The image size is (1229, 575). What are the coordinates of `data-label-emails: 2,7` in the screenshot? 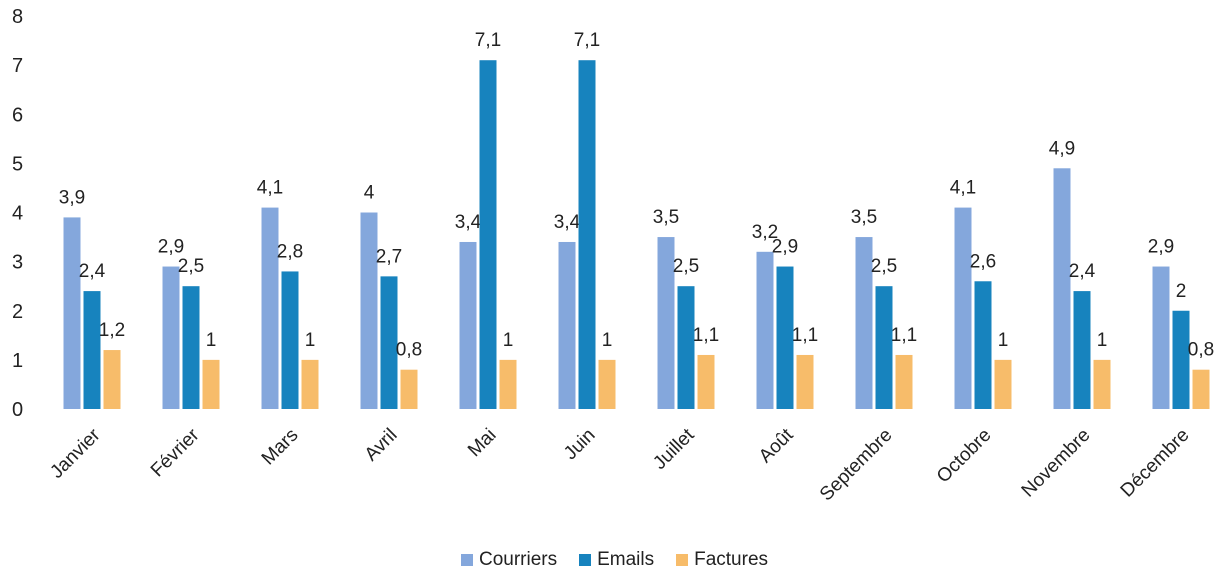 It's located at (389, 256).